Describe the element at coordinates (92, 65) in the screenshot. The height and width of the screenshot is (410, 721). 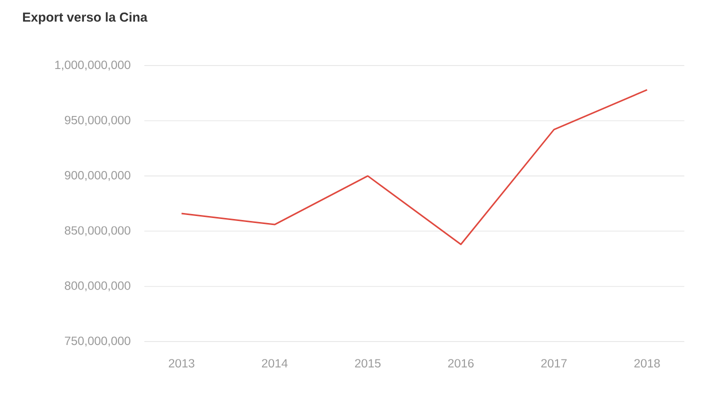
I see `y-tick-label: 1,000,000,000` at that location.